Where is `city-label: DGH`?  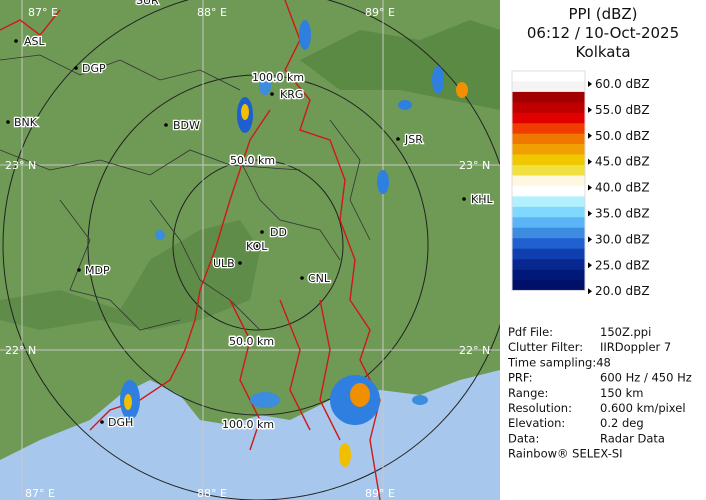 city-label: DGH is located at coordinates (120, 422).